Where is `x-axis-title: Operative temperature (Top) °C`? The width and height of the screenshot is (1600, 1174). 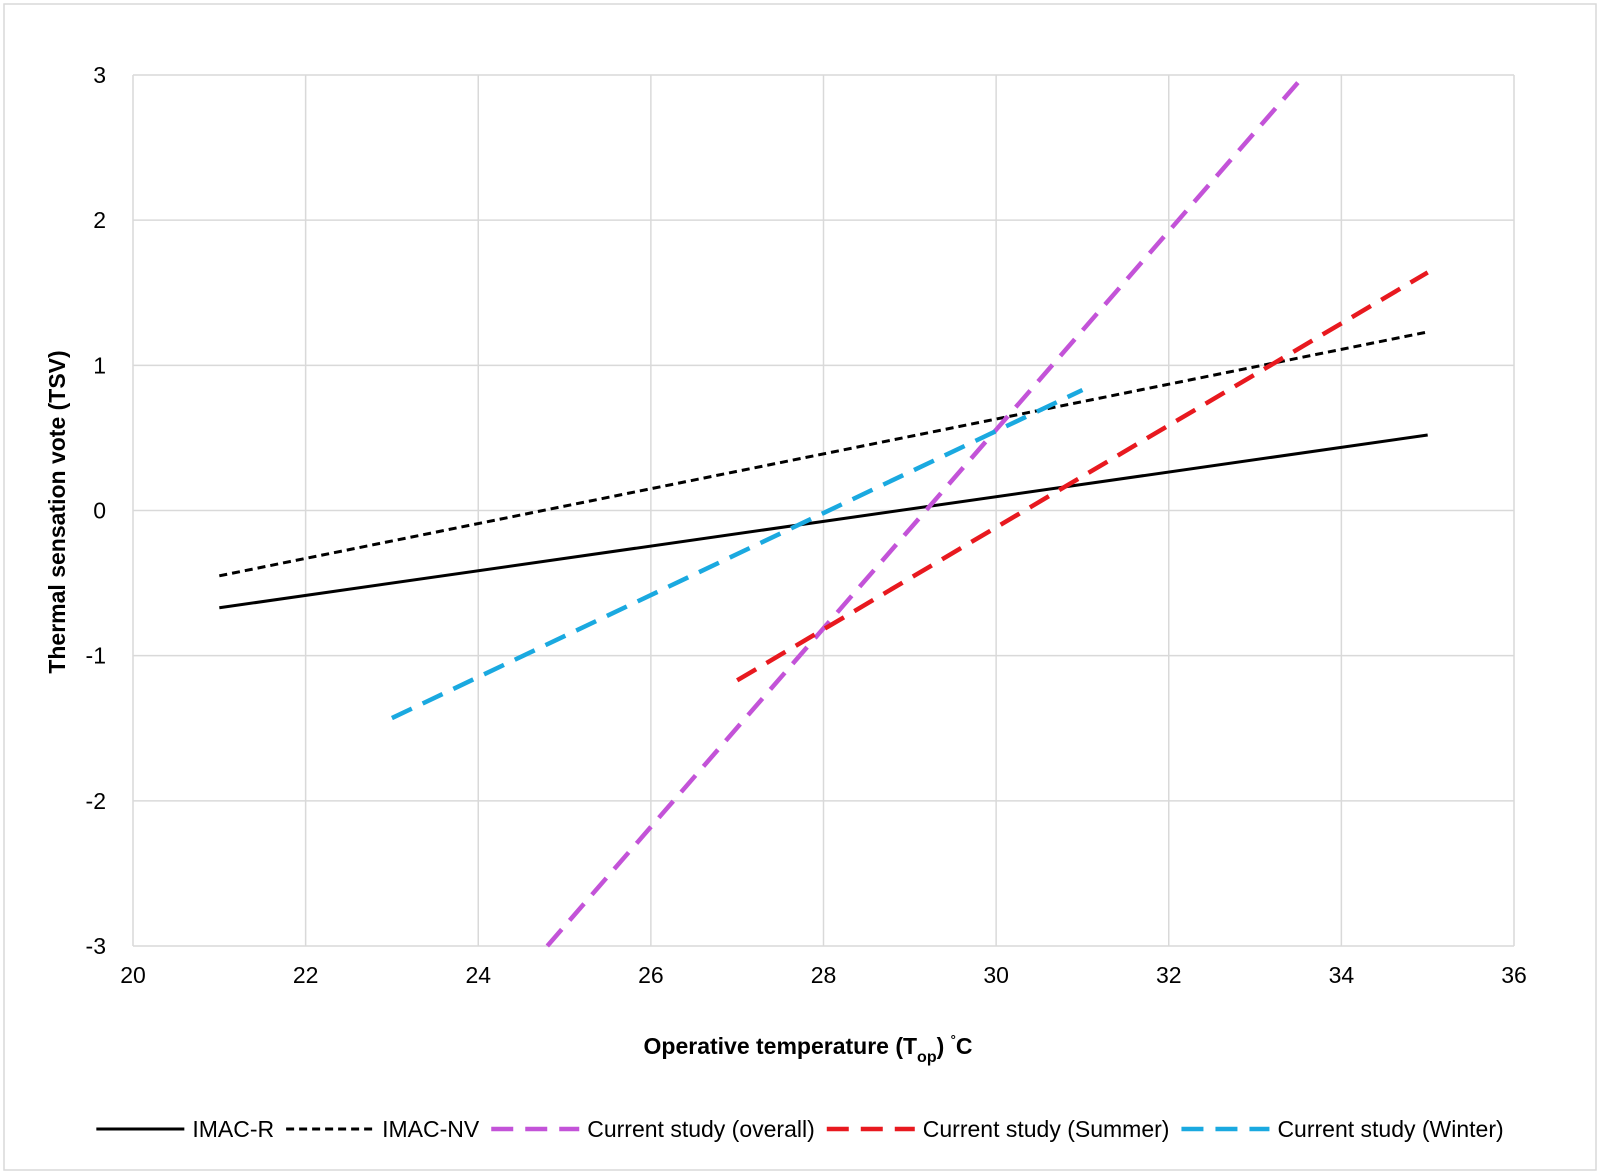 x-axis-title: Operative temperature (Top) °C is located at coordinates (808, 1049).